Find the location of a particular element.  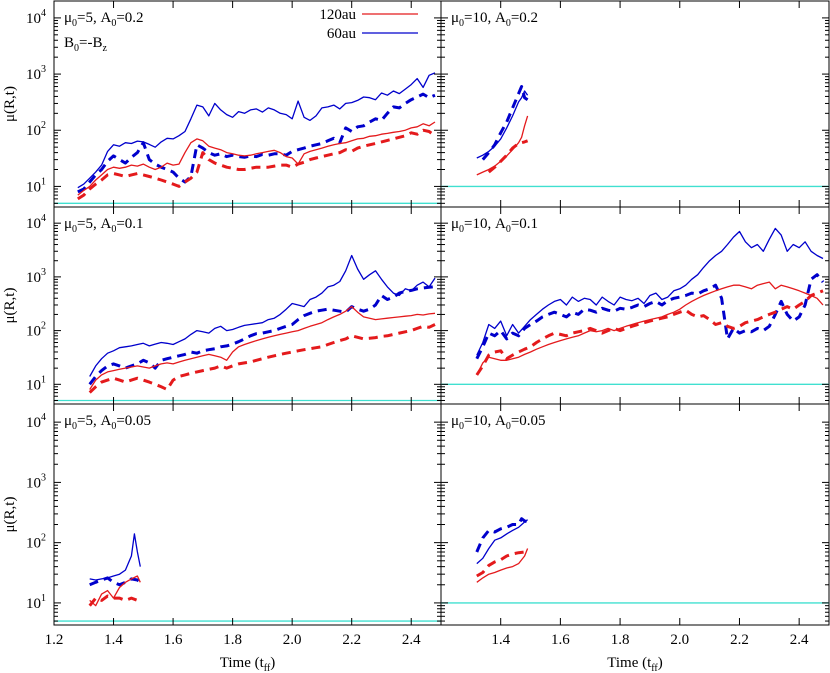

panel-plot-mu5-A0.2 is located at coordinates (247, 138).